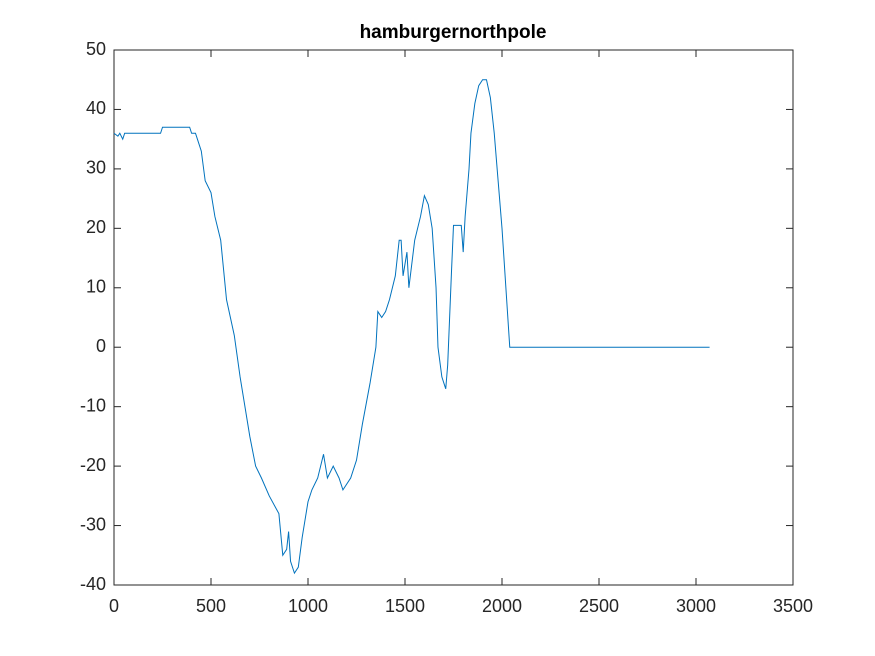  What do you see at coordinates (96, 108) in the screenshot?
I see `y-tick-label: 40` at bounding box center [96, 108].